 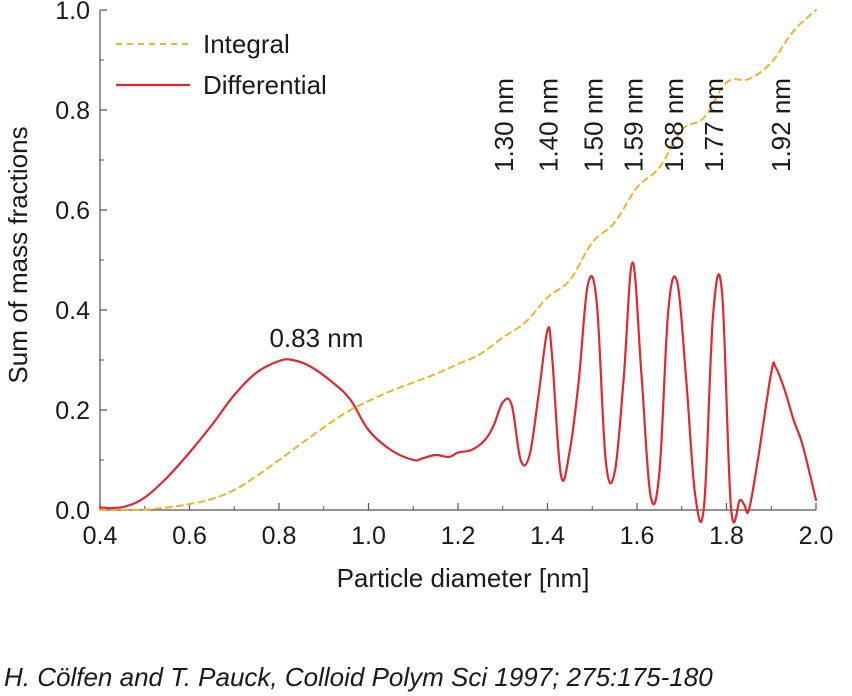 I want to click on peak-label: 1.92 nm, so click(x=781, y=125).